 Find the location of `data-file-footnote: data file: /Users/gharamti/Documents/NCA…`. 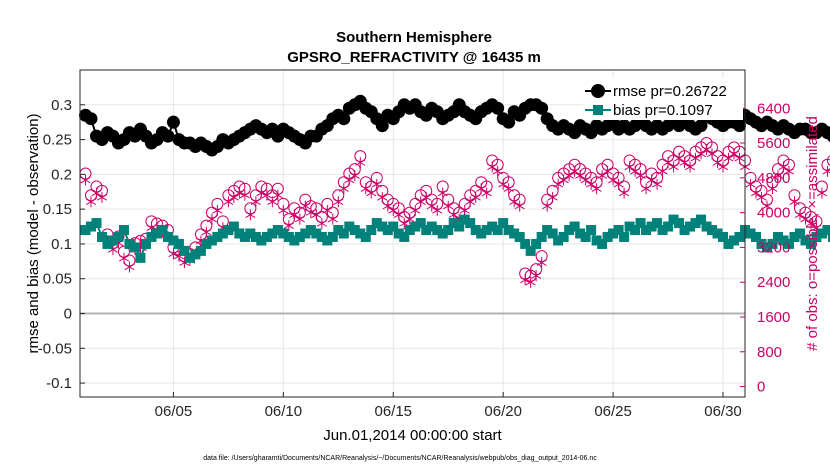

data-file-footnote: data file: /Users/gharamti/Documents/NCA… is located at coordinates (400, 458).